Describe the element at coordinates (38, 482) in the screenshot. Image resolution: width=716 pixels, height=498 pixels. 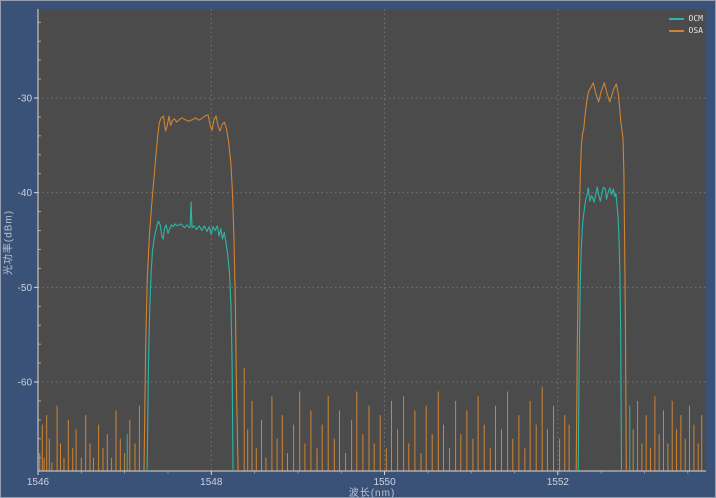
I see `x-tick-label: 1546` at that location.